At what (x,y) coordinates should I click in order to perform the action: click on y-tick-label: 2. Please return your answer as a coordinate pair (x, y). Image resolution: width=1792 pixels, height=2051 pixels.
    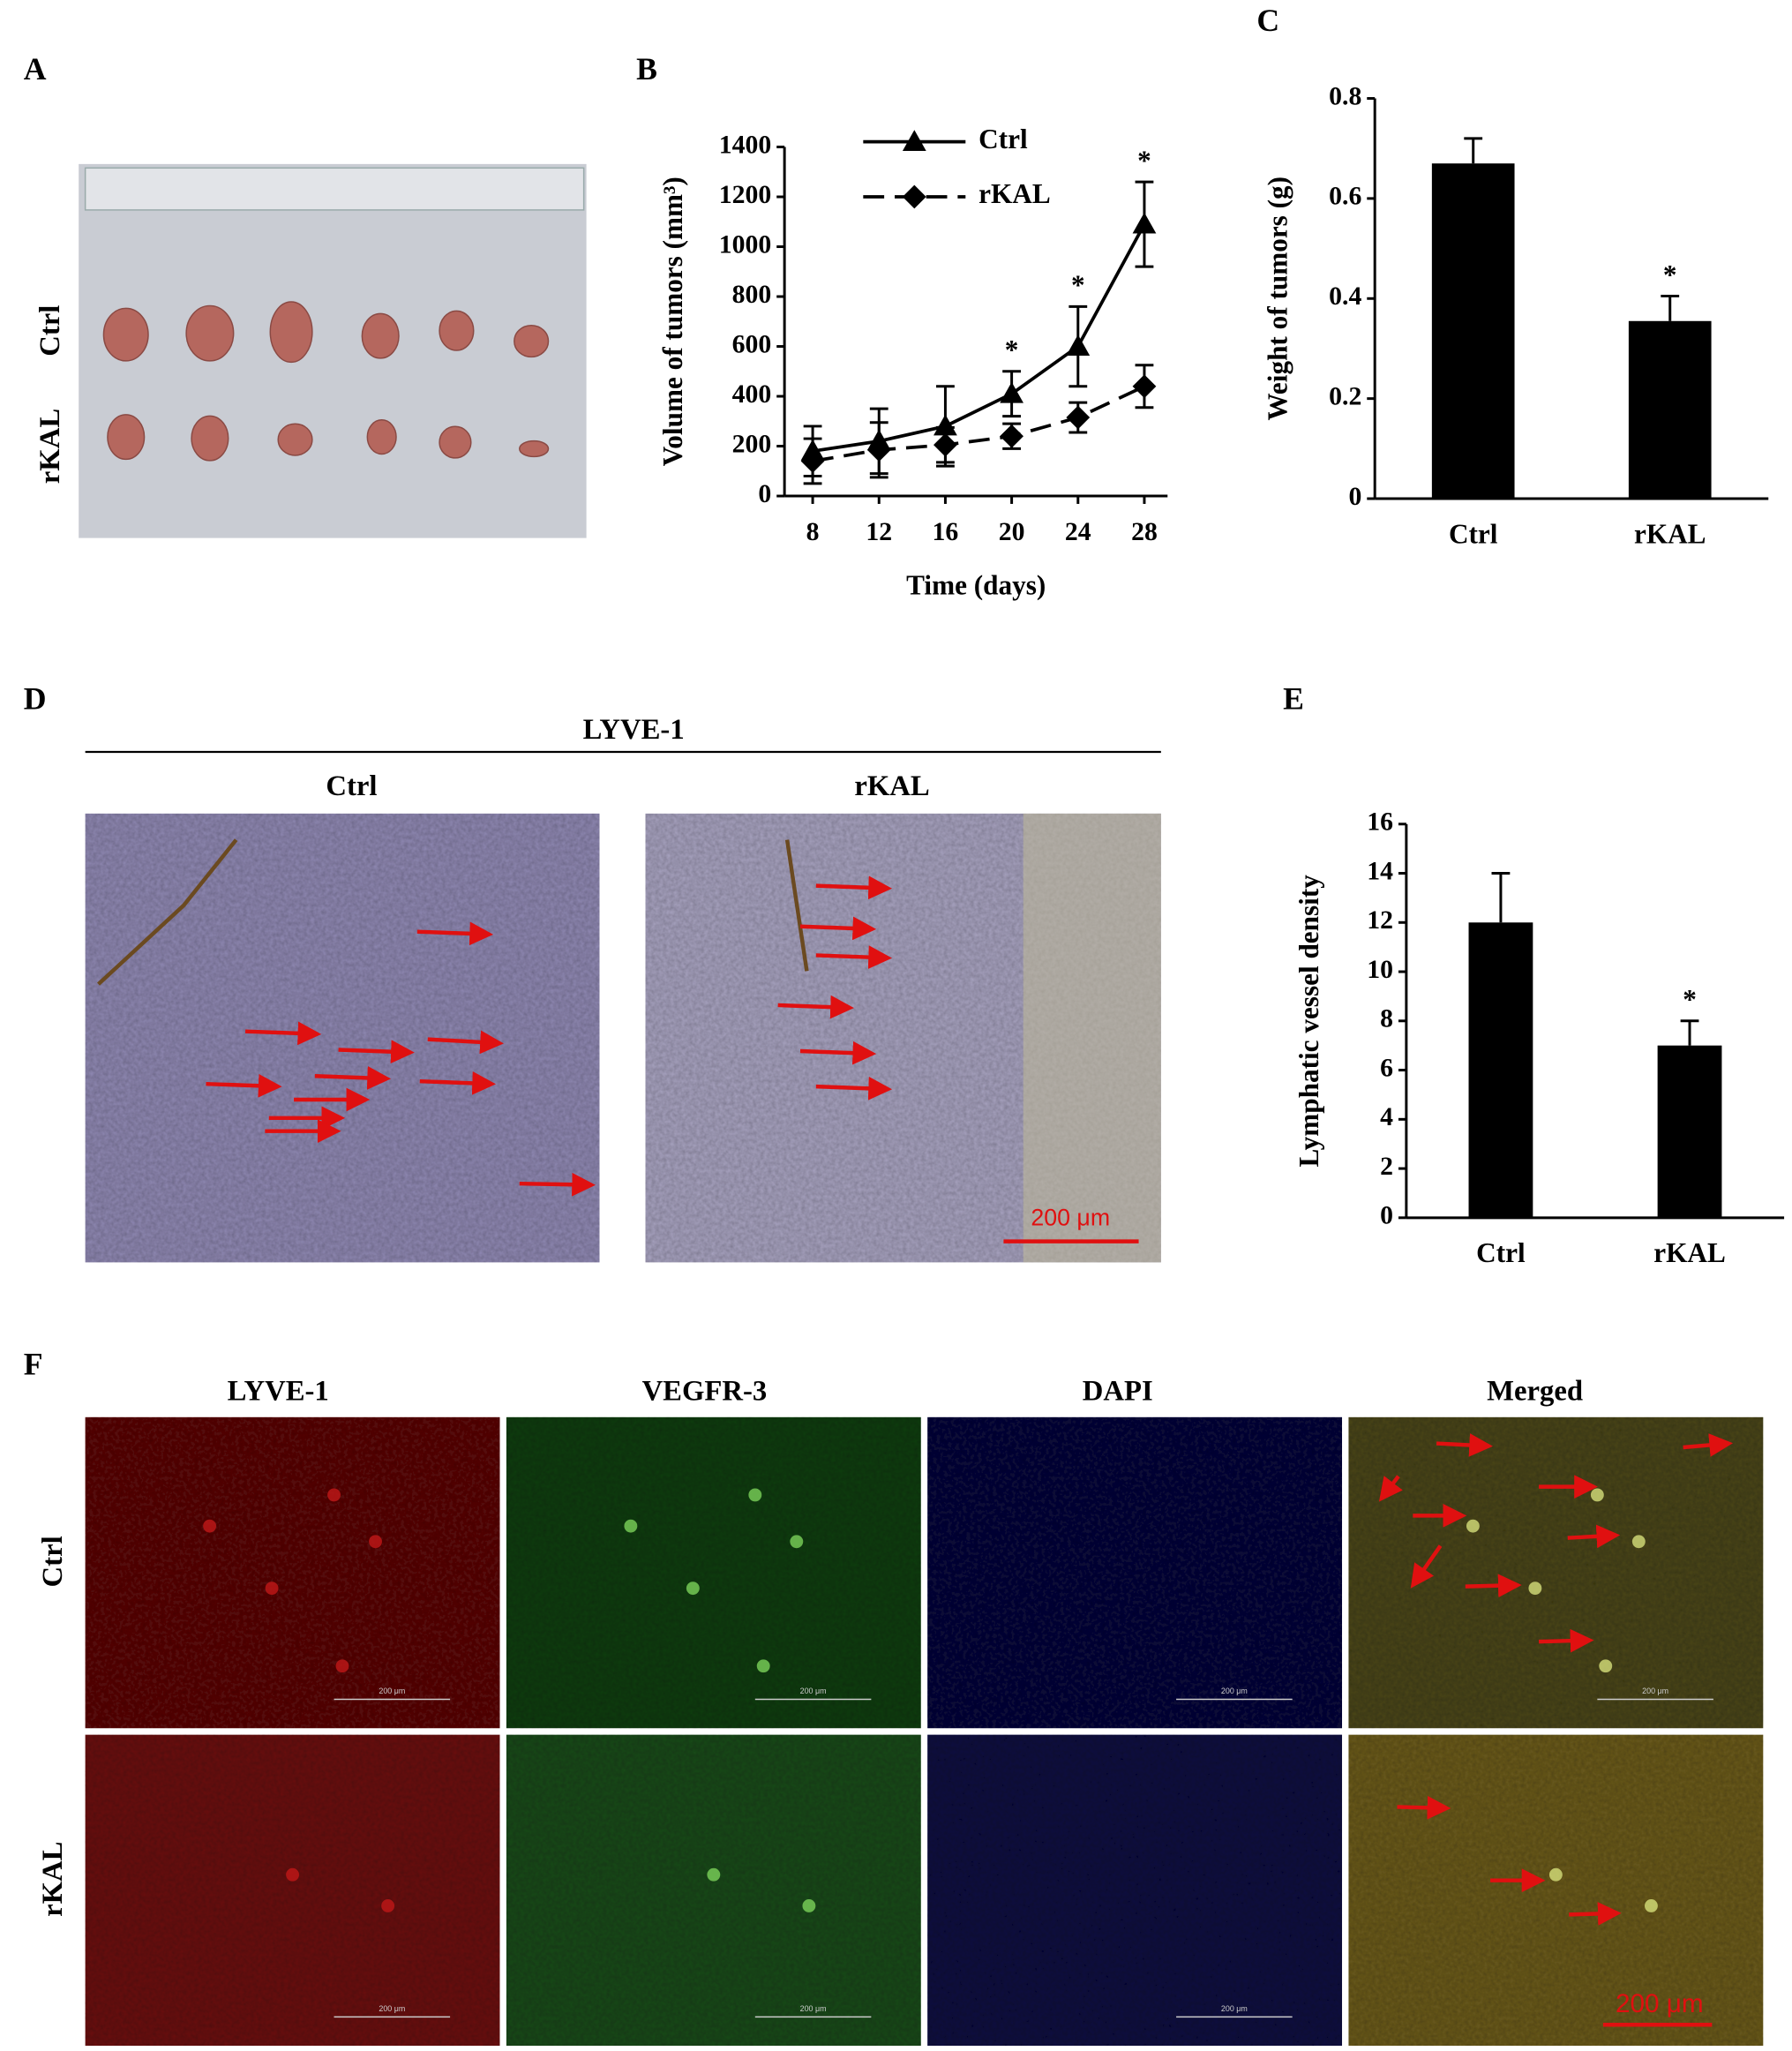
    Looking at the image, I should click on (1386, 1167).